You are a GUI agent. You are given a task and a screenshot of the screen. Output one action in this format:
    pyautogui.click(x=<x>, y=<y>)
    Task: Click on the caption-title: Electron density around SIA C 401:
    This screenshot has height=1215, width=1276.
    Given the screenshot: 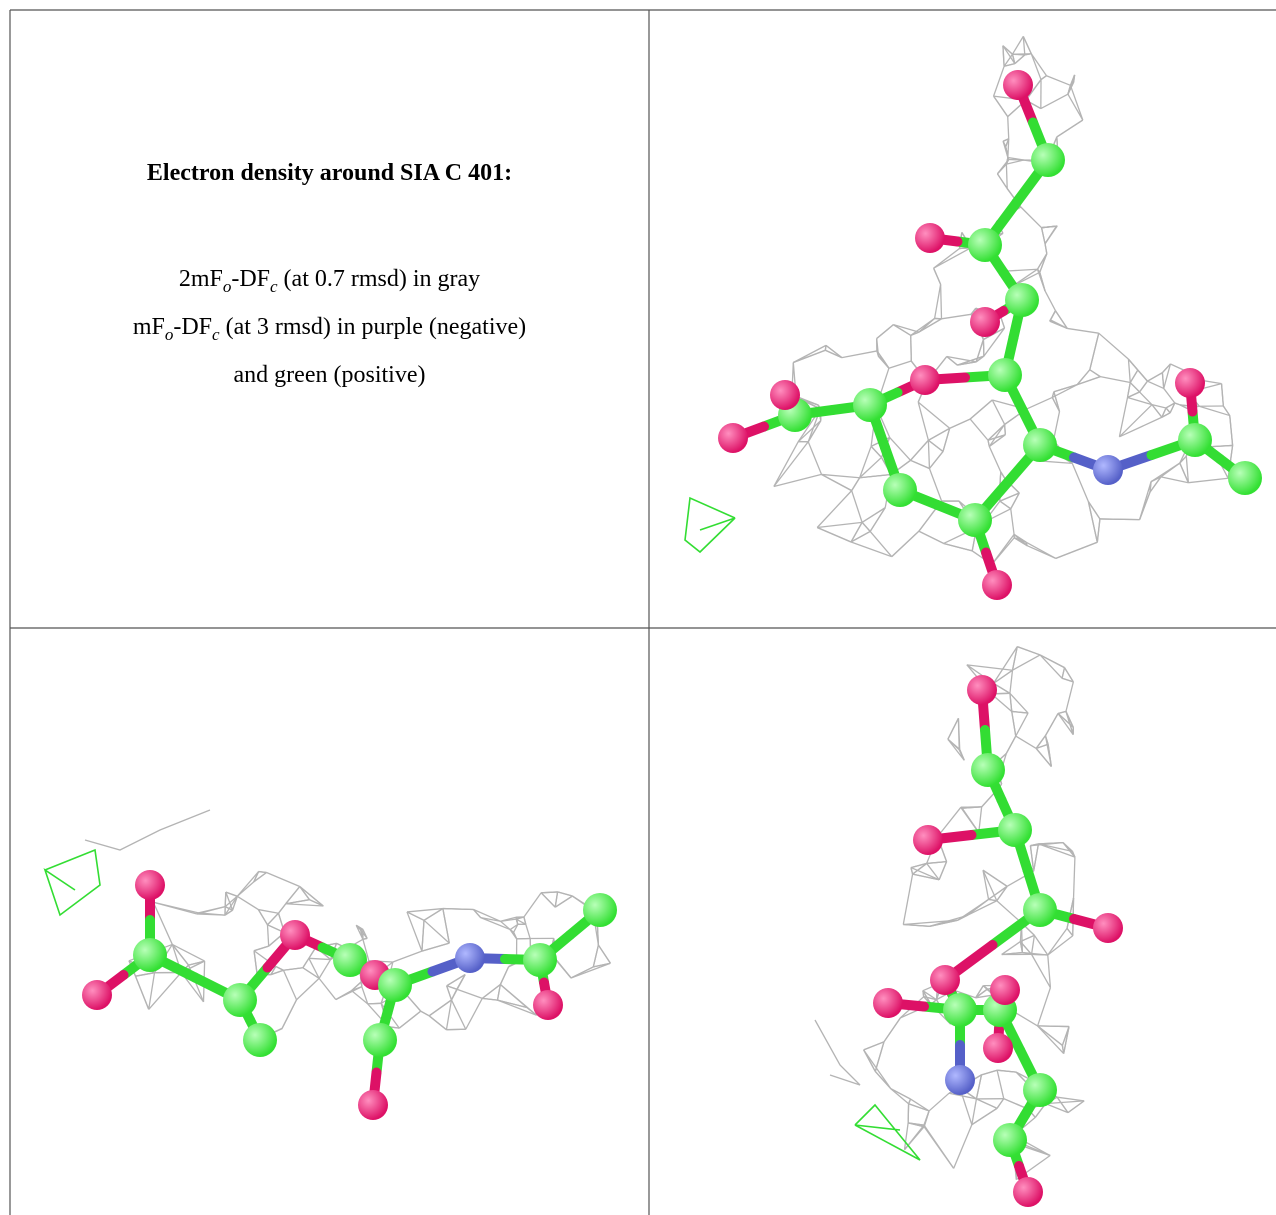 What is the action you would take?
    pyautogui.click(x=329, y=173)
    